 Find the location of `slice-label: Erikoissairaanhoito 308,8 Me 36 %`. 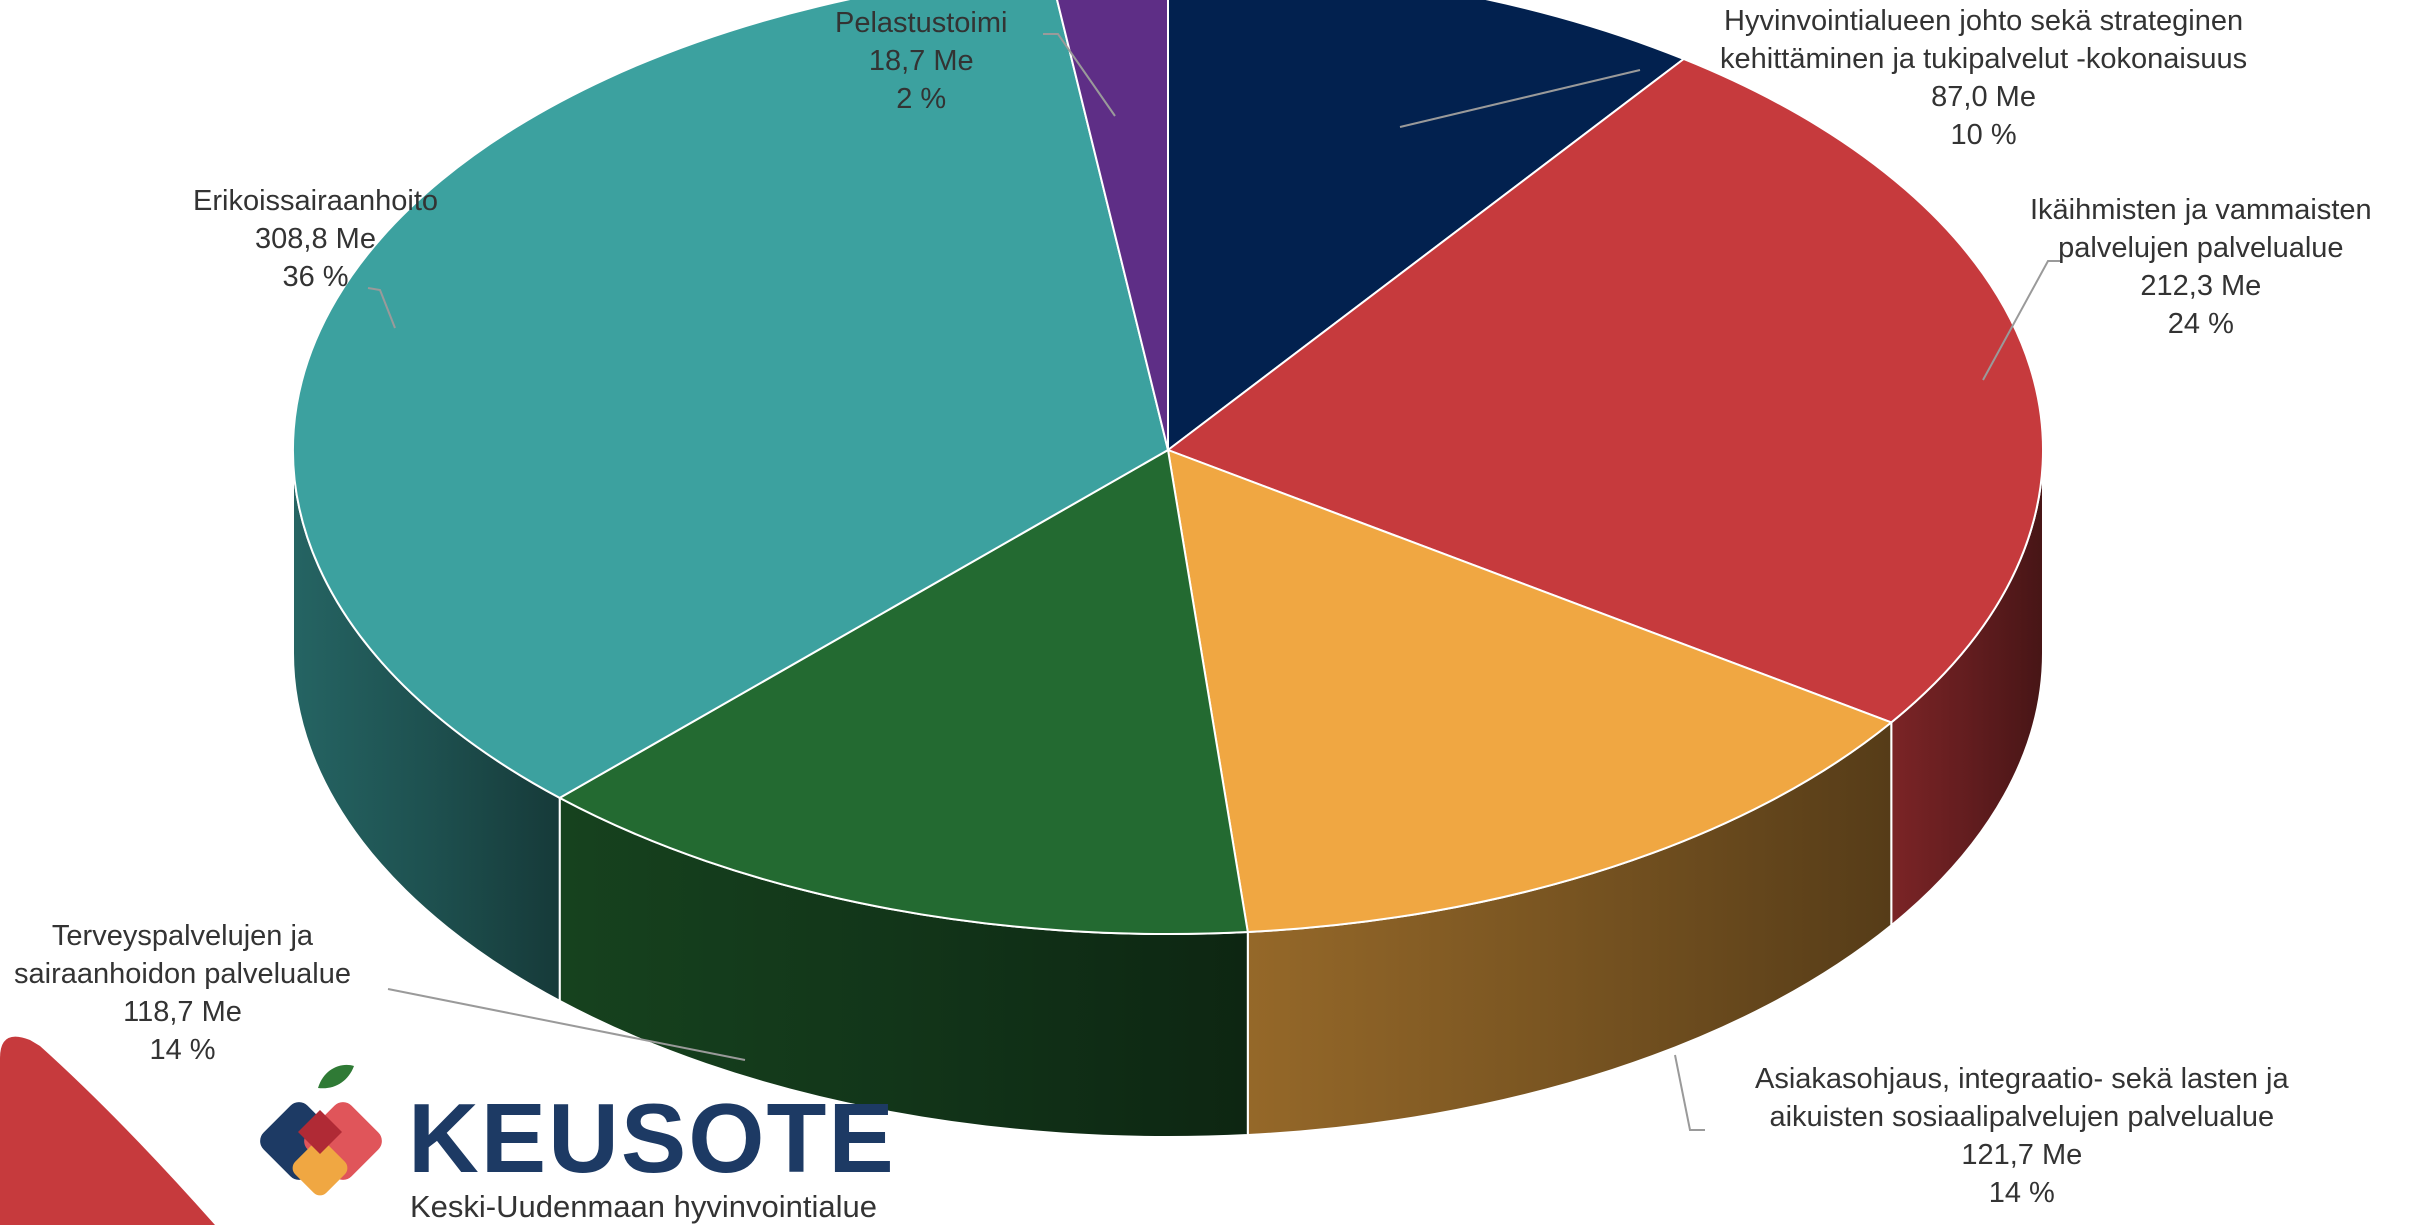

slice-label: Erikoissairaanhoito 308,8 Me 36 % is located at coordinates (316, 239).